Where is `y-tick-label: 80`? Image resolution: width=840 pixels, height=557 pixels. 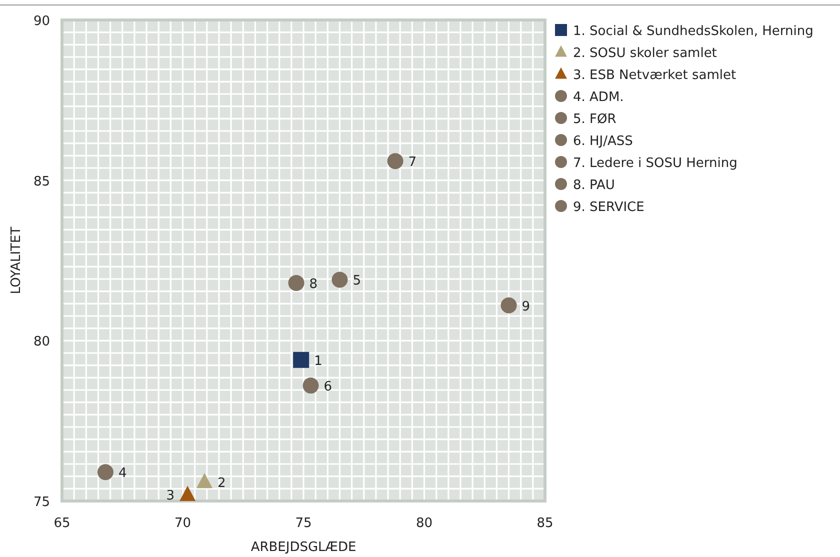 y-tick-label: 80 is located at coordinates (41, 342).